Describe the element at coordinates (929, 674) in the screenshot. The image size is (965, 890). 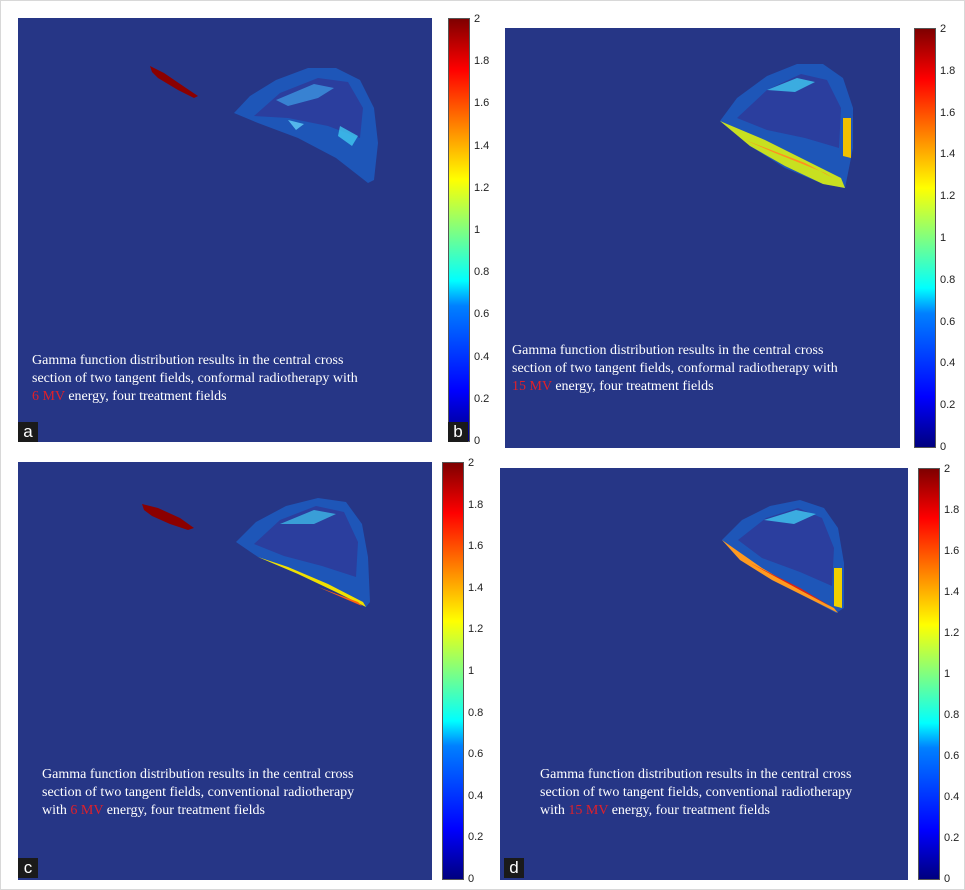
I see `colorbar-d` at that location.